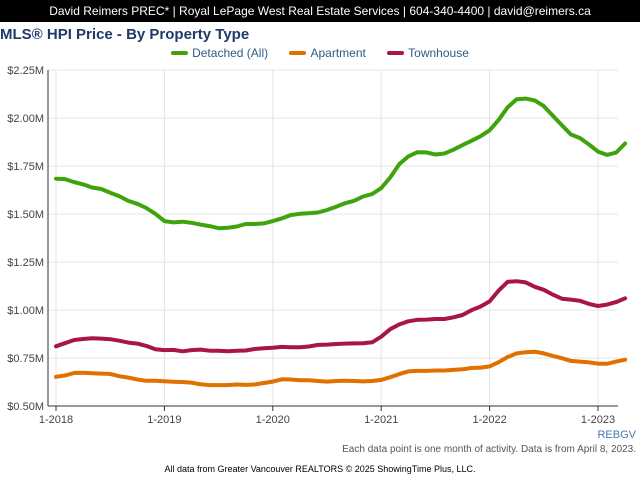 This screenshot has width=640, height=480. What do you see at coordinates (125, 34) in the screenshot?
I see `chart-title: MLS® HPI Price - By Property Type` at bounding box center [125, 34].